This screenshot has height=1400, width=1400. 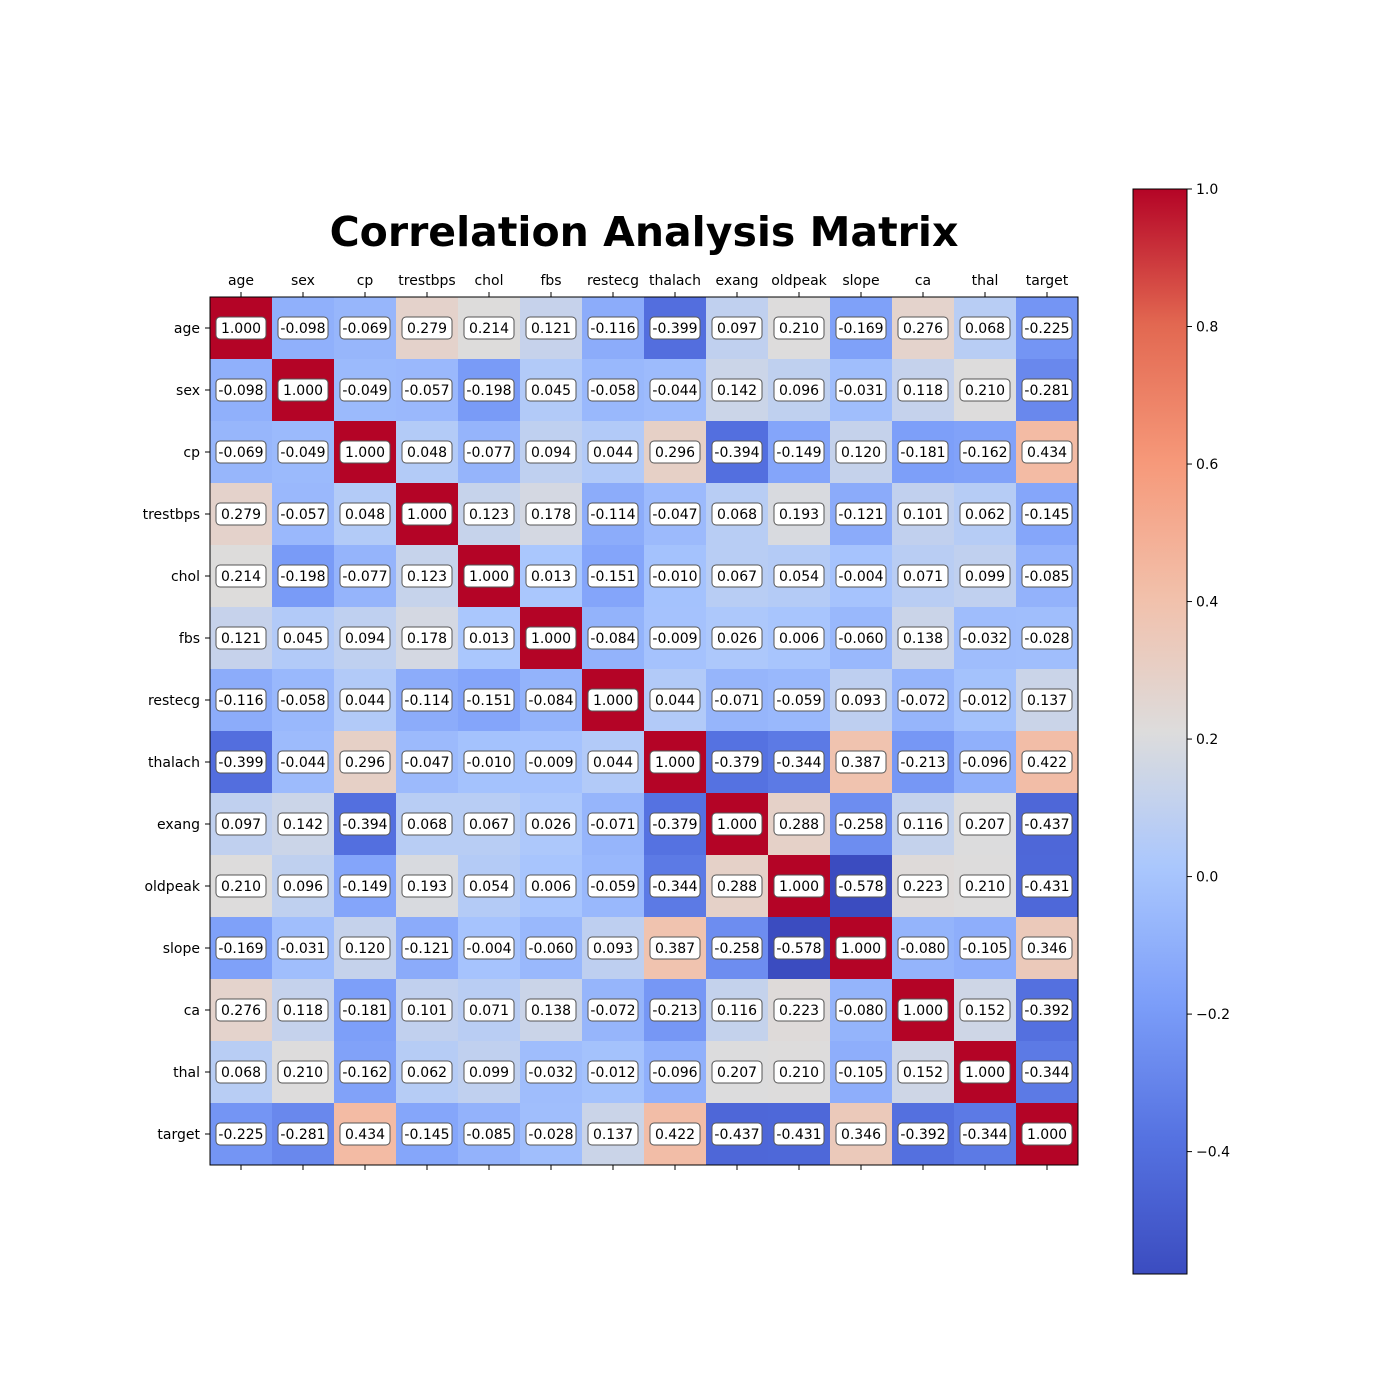 I want to click on cell-value-label: 0.116, so click(x=923, y=825).